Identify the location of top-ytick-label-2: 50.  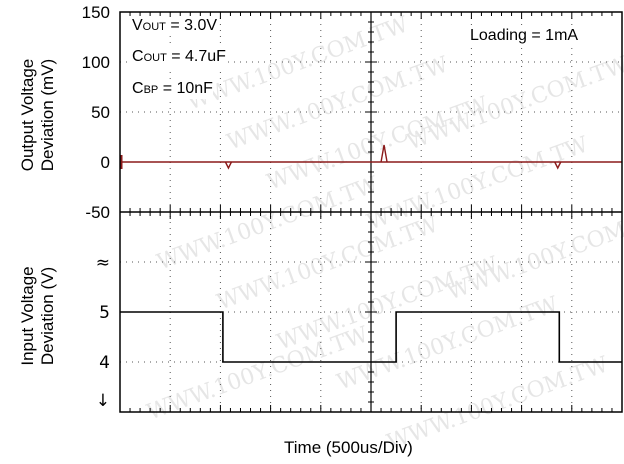
(100, 112).